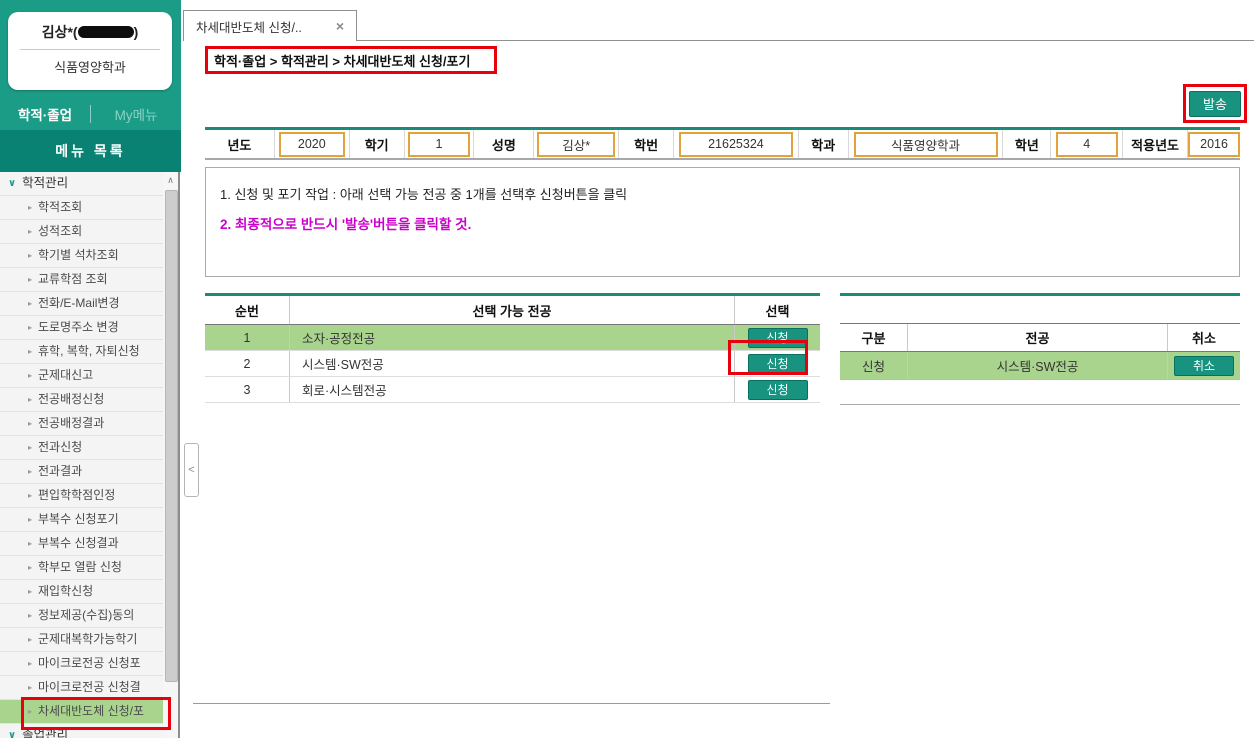  Describe the element at coordinates (874, 337) in the screenshot. I see `header-type: 구분` at that location.